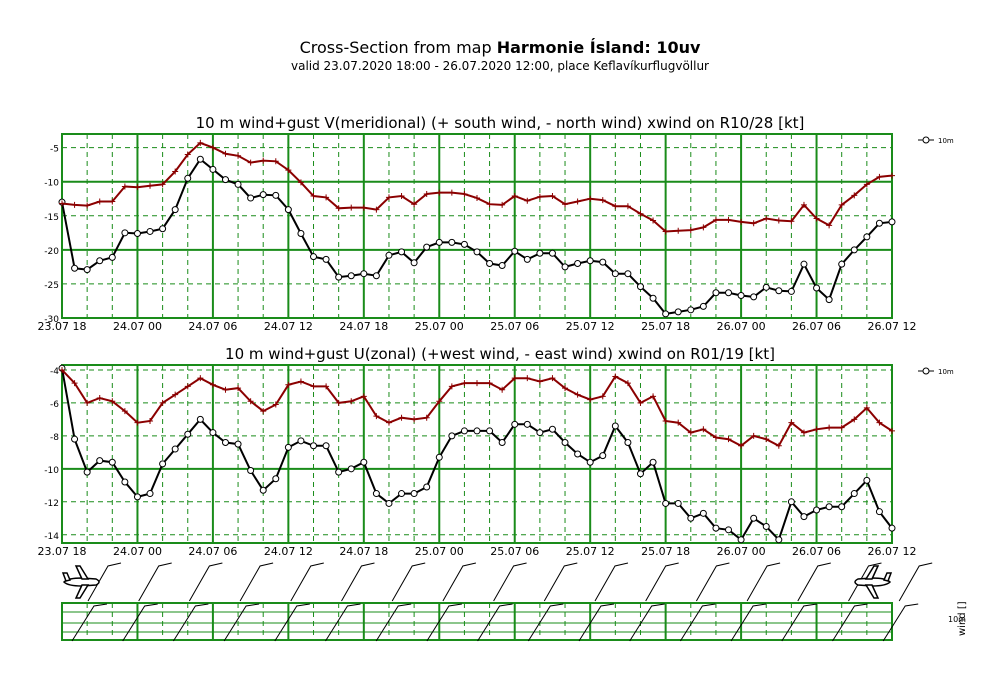 The height and width of the screenshot is (679, 1000). I want to click on main-title-bold: Harmonie Ísland: 10uv, so click(598, 47).